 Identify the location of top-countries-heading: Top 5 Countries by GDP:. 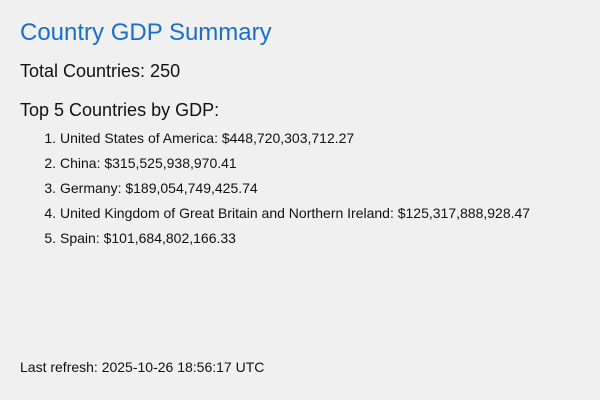
(120, 110).